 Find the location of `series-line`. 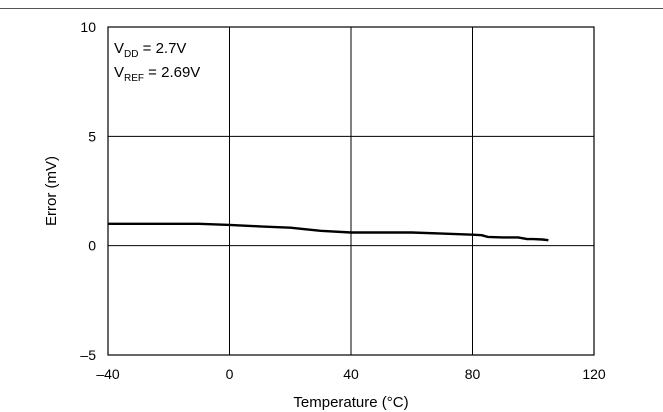

series-line is located at coordinates (328, 232).